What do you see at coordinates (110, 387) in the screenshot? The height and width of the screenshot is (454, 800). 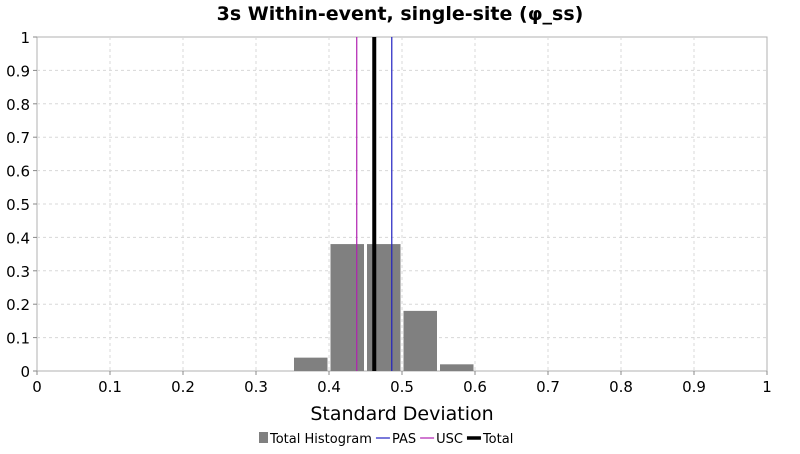 I see `x-tick-label: 0.1` at bounding box center [110, 387].